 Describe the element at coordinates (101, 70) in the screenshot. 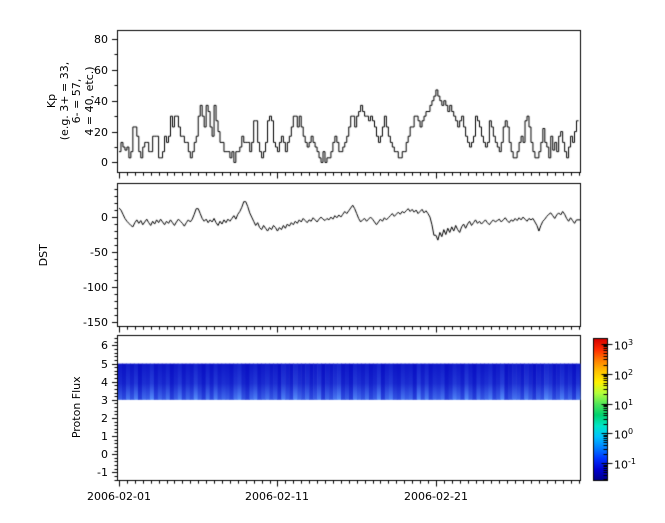

I see `y-tick-label: 60` at that location.